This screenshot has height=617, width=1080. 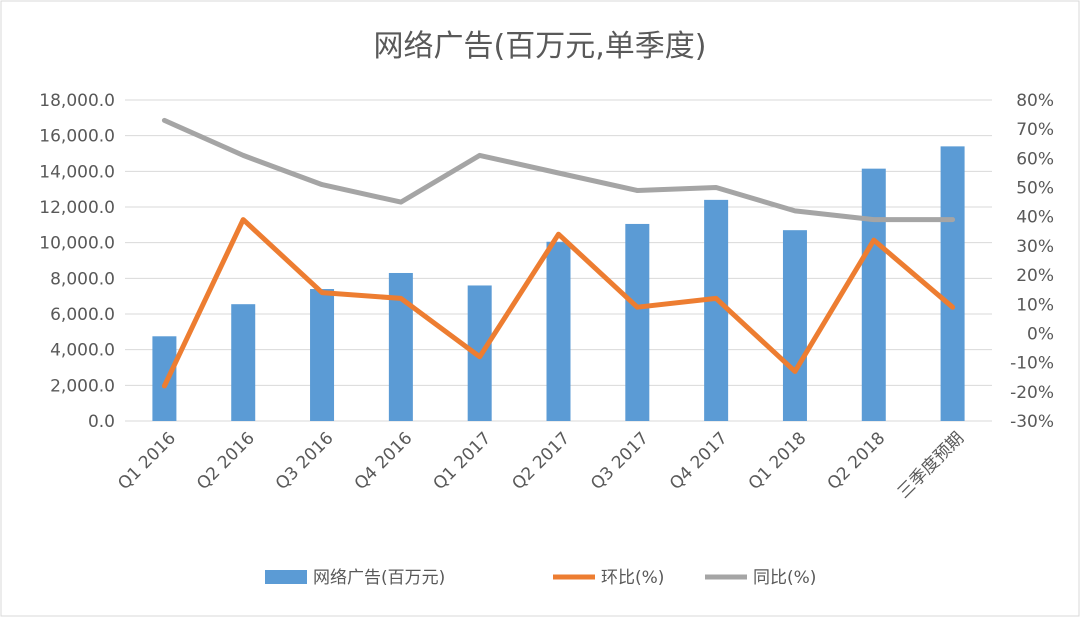 I want to click on legend-label: 网络广告(百万元), so click(x=379, y=578).